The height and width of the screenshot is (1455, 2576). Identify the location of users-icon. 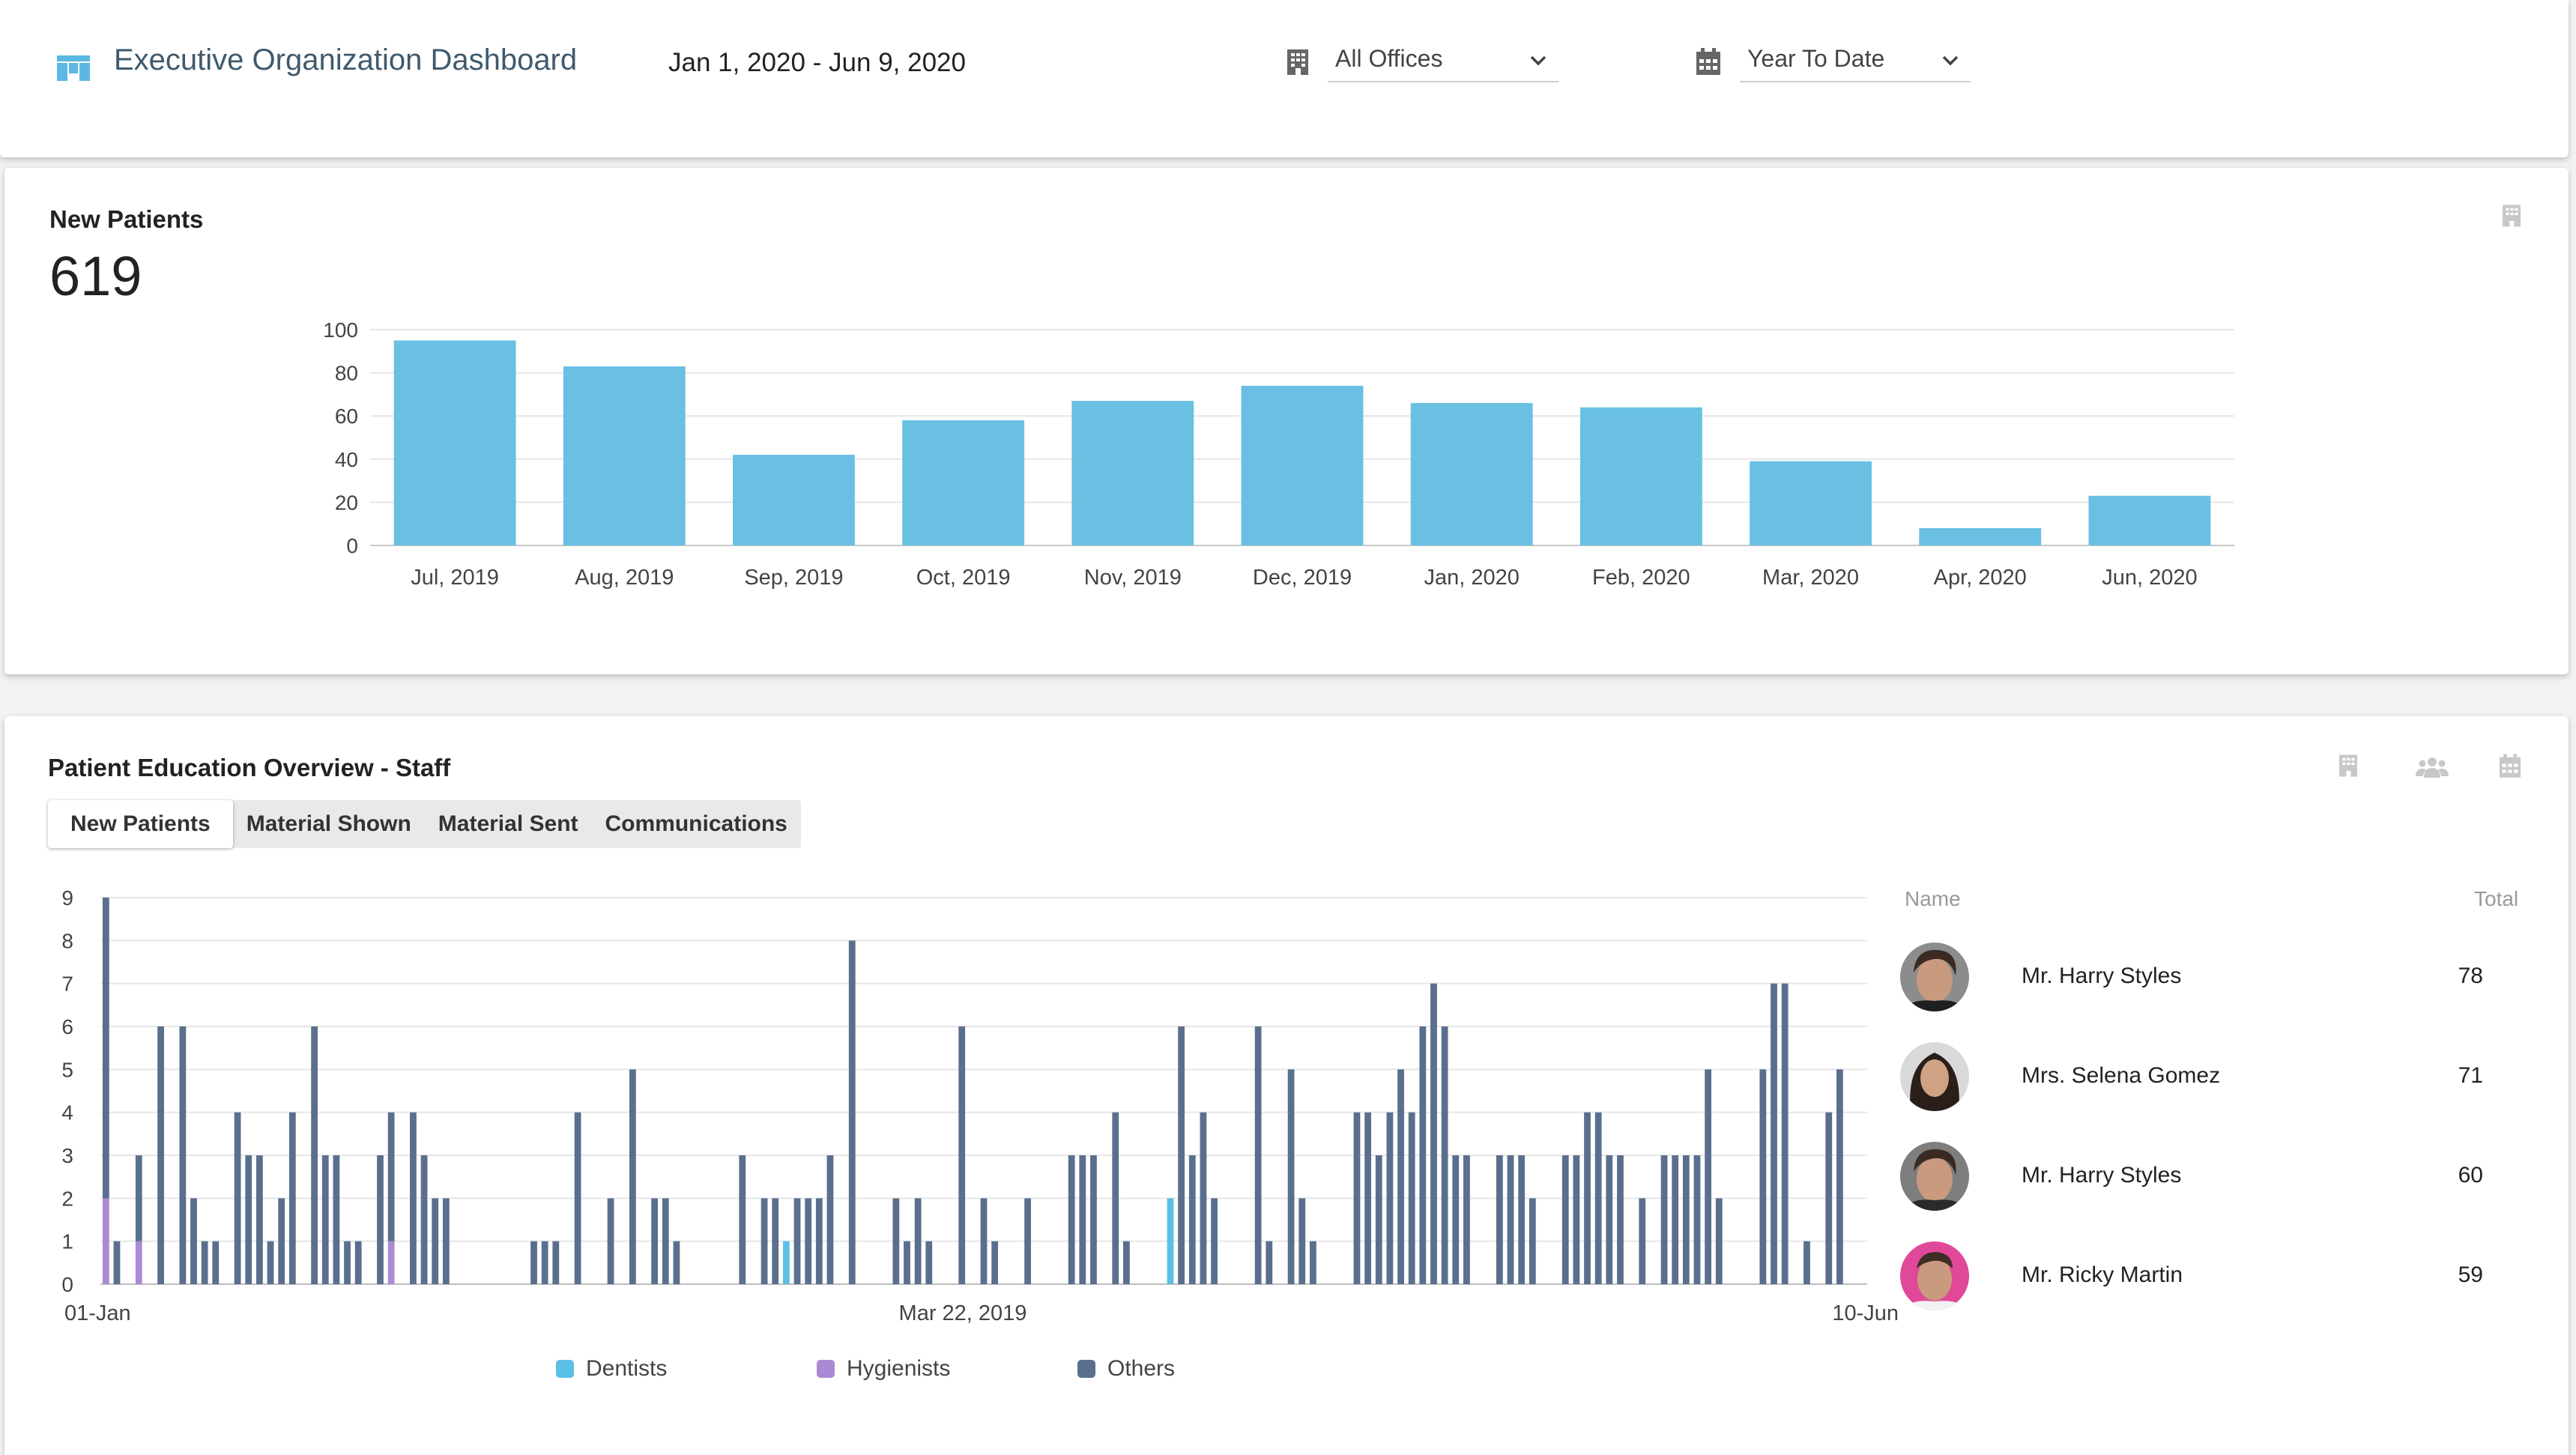
(2432, 769).